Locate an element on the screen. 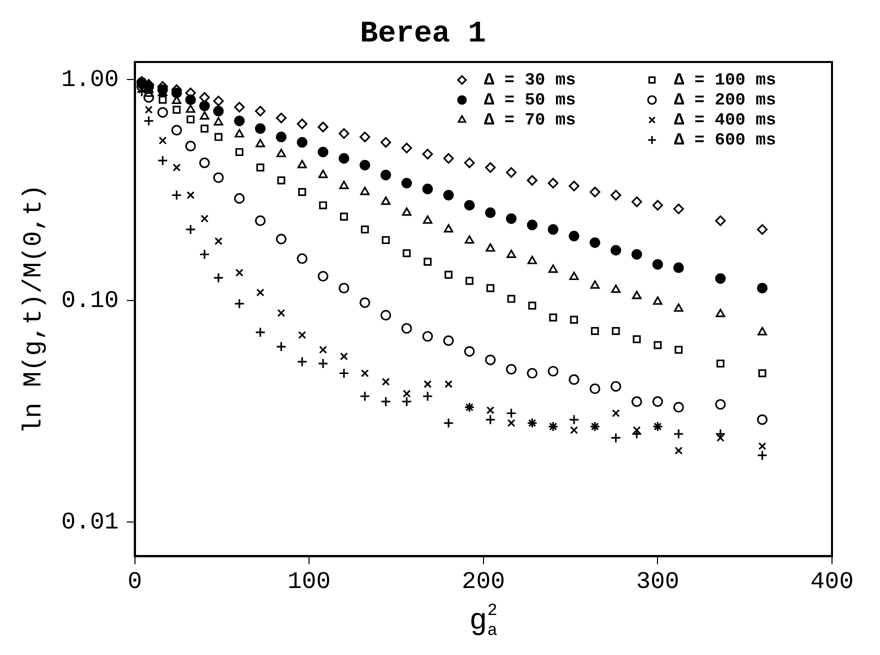  legend-label: Δ = 400 ms is located at coordinates (725, 120).